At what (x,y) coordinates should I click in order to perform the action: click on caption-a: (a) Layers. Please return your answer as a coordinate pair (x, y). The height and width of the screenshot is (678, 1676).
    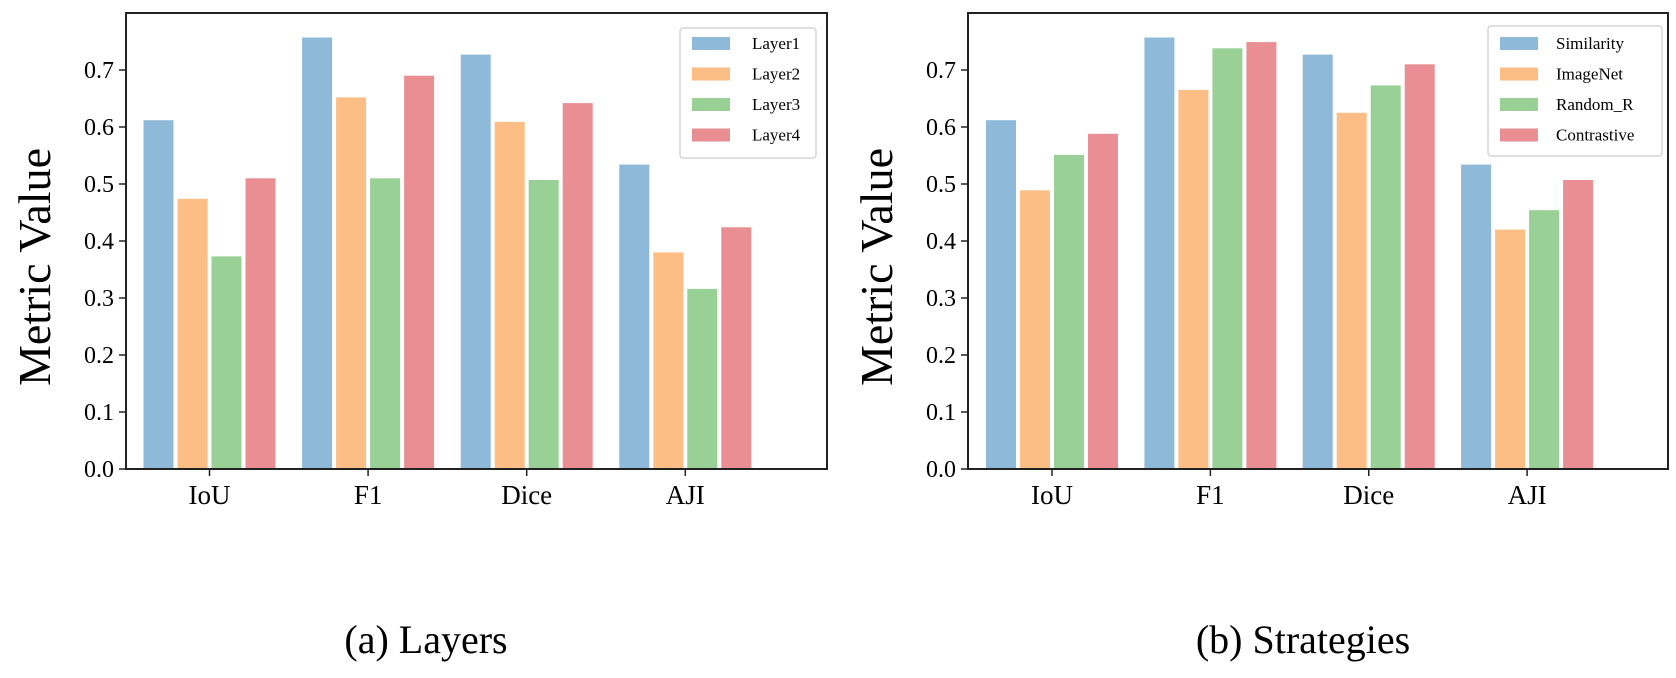
    Looking at the image, I should click on (425, 639).